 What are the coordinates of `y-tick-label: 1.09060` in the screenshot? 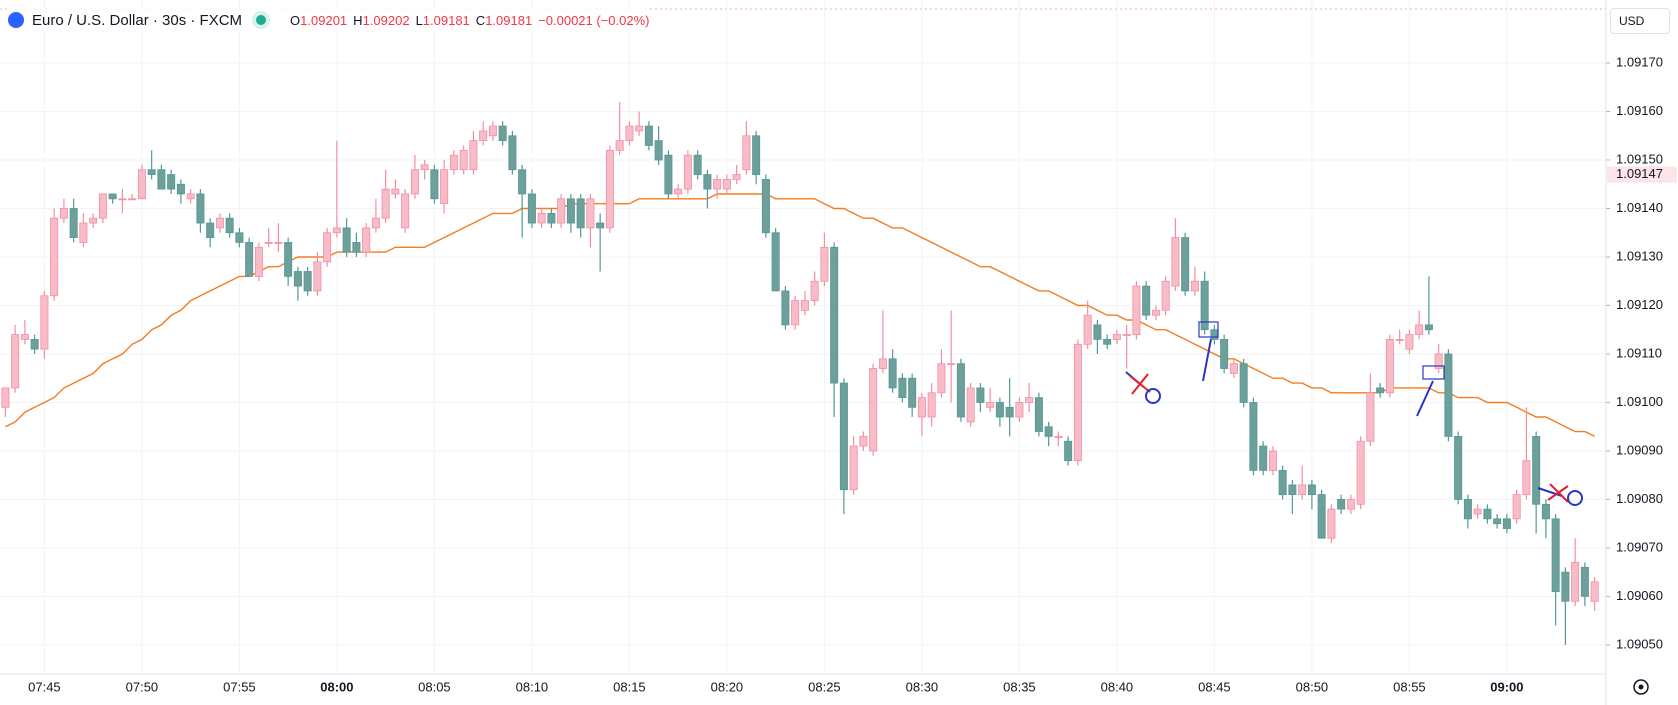 It's located at (1639, 595).